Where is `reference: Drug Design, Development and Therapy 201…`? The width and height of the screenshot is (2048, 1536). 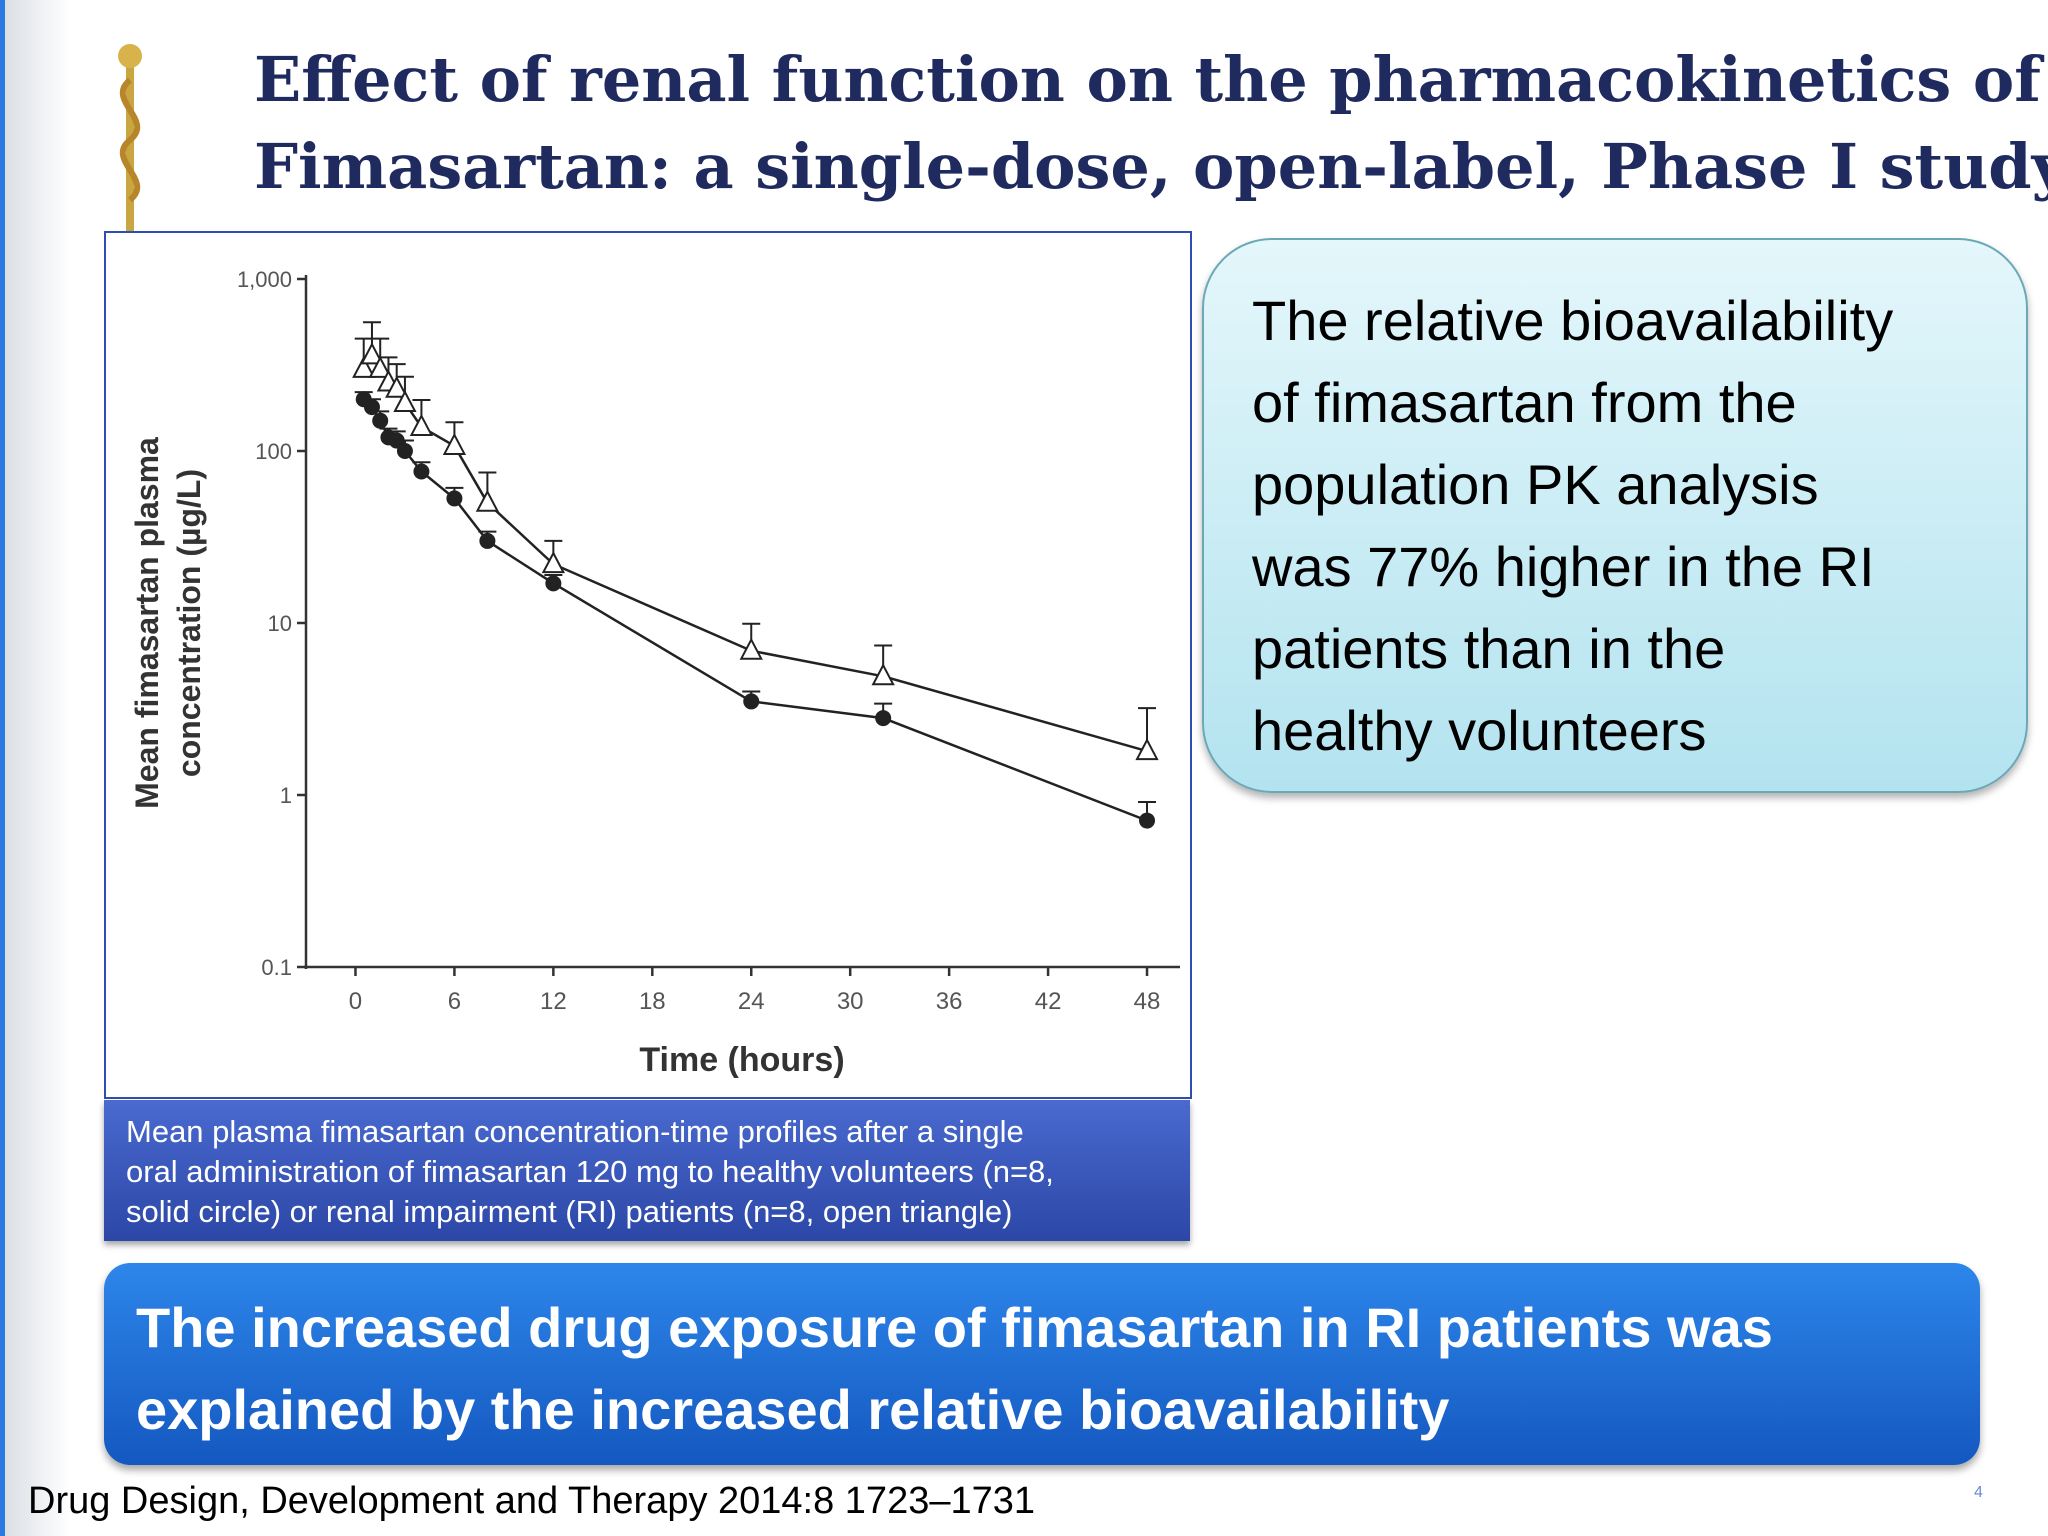
reference: Drug Design, Development and Therapy 201… is located at coordinates (531, 1501).